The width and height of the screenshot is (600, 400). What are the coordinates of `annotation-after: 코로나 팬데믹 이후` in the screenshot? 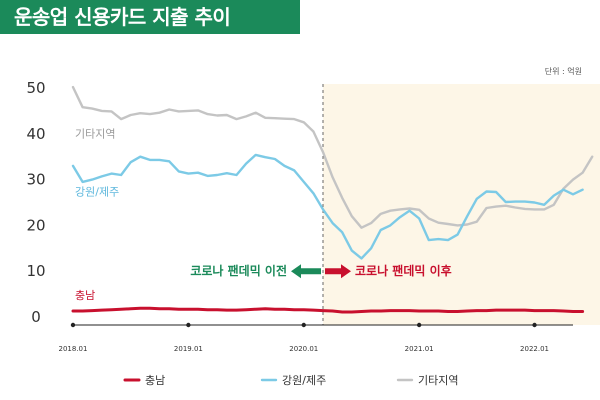 It's located at (403, 270).